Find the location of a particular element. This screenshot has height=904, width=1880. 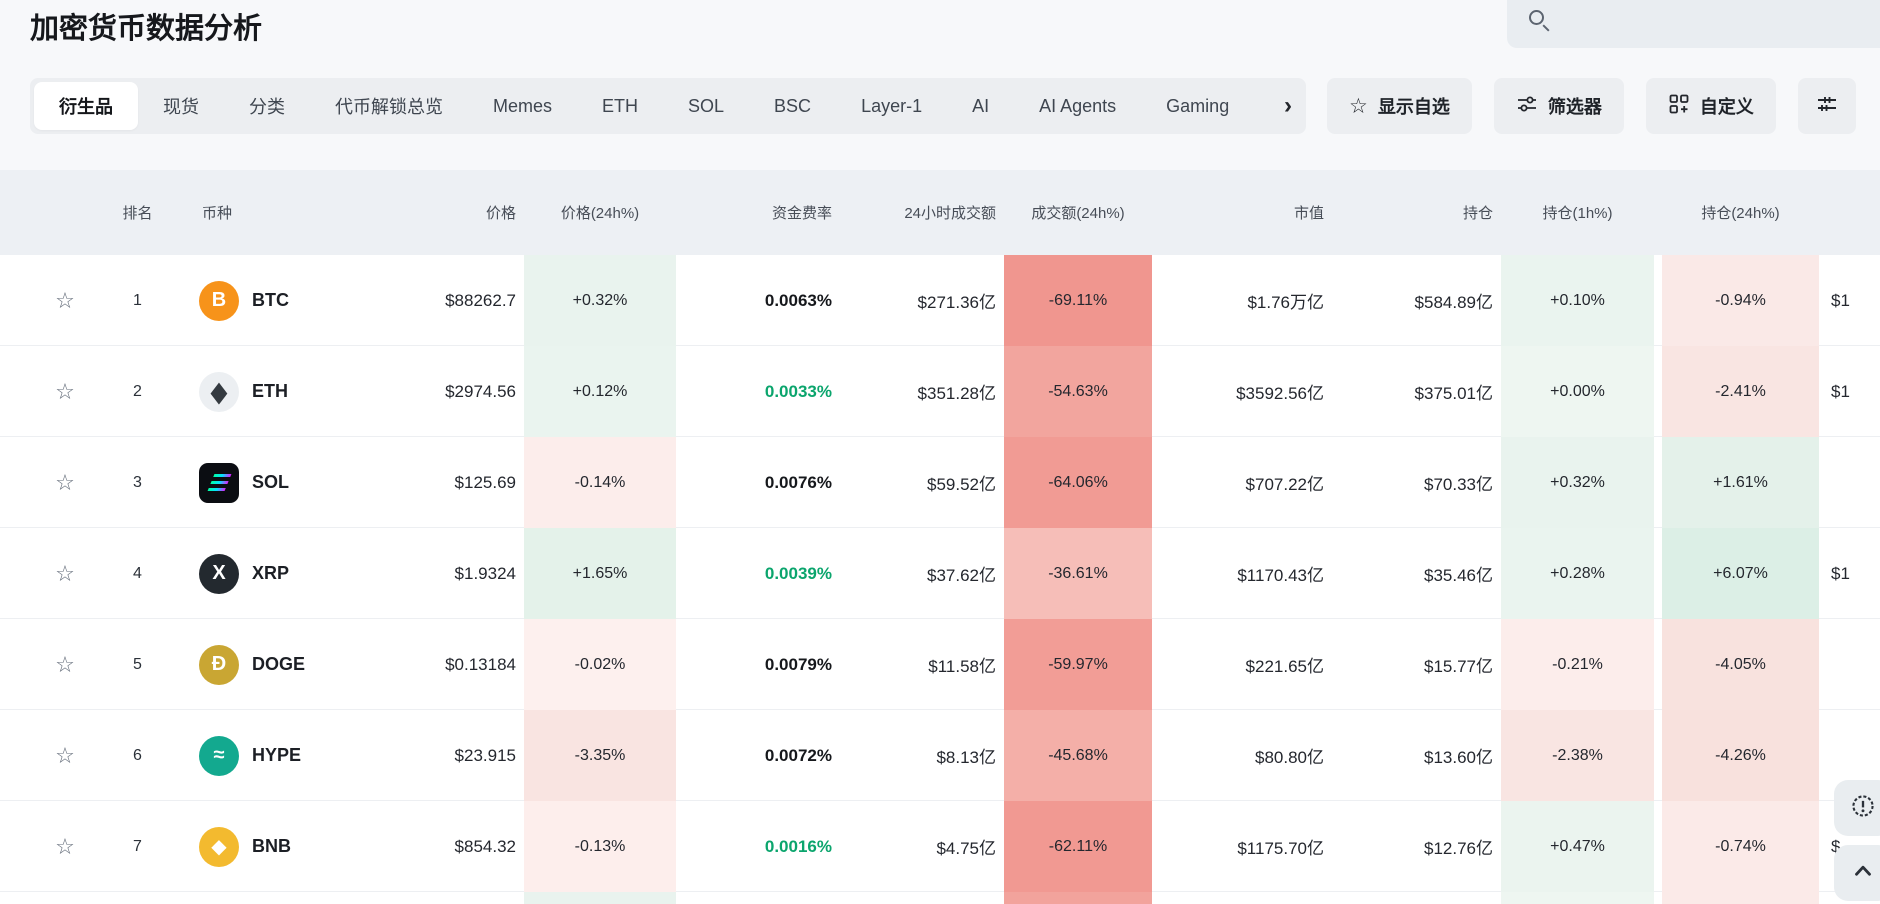

header-funding-rate: 资金费率 is located at coordinates (801, 213).